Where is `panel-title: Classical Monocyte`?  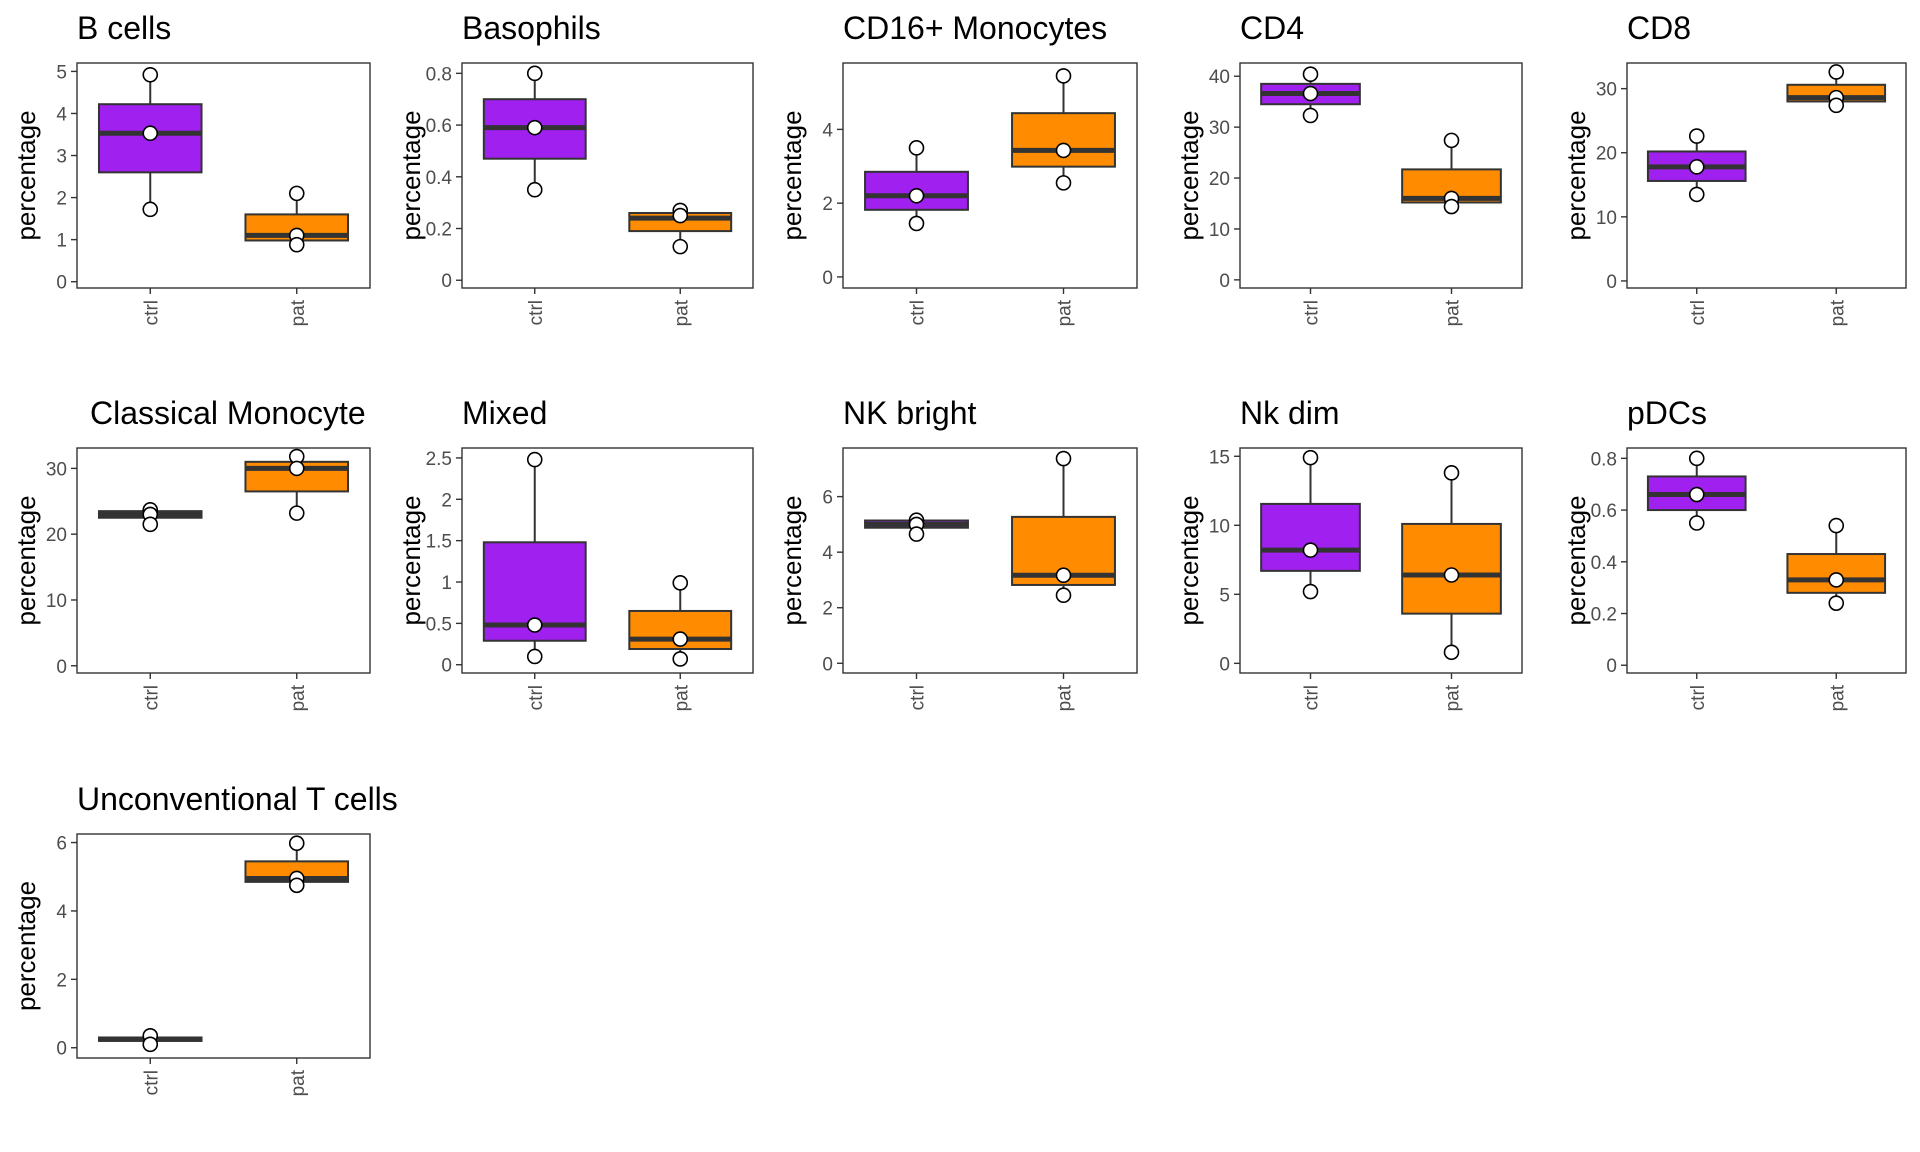 panel-title: Classical Monocyte is located at coordinates (228, 413).